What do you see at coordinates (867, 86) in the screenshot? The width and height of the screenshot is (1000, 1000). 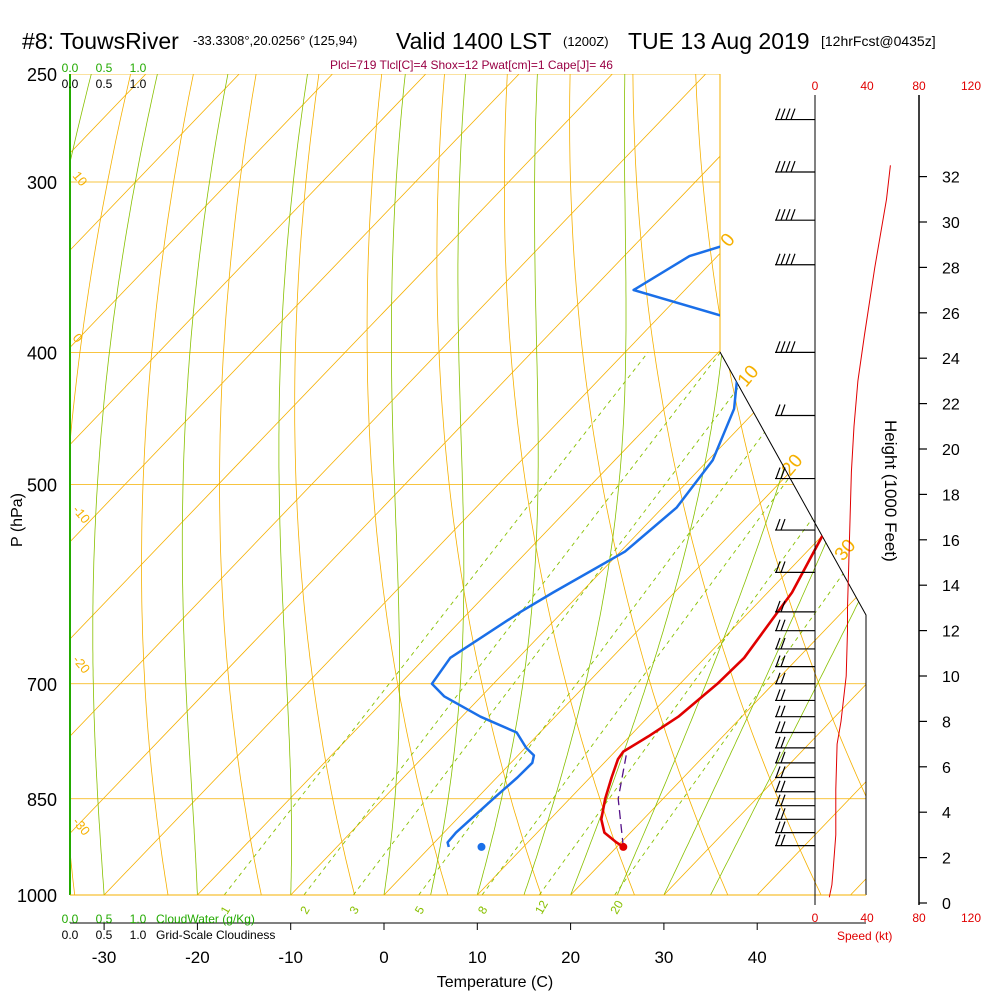 I see `speed-tick-label-top: 40` at bounding box center [867, 86].